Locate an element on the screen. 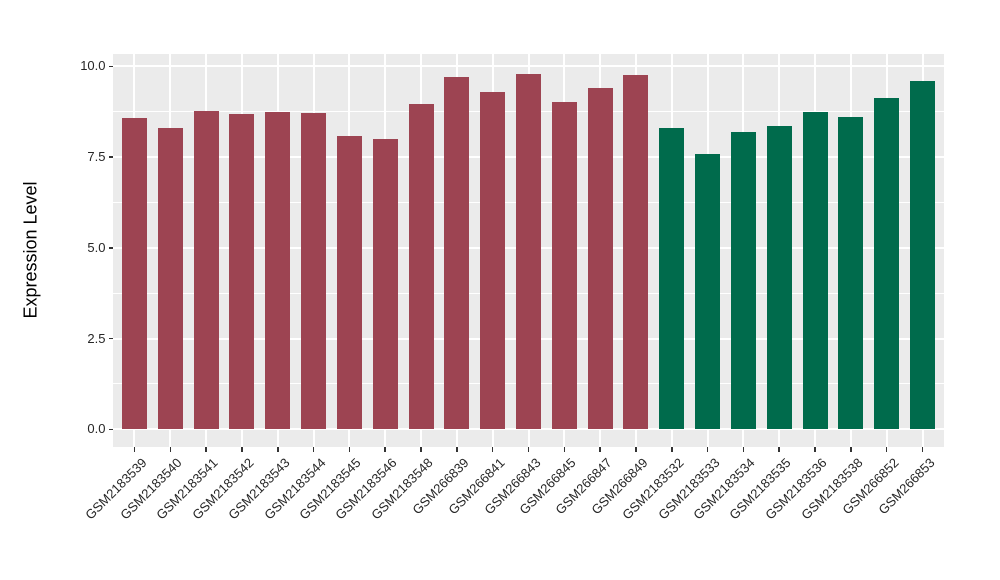 This screenshot has width=1000, height=580. y-tick-label: 7.5 is located at coordinates (96, 157).